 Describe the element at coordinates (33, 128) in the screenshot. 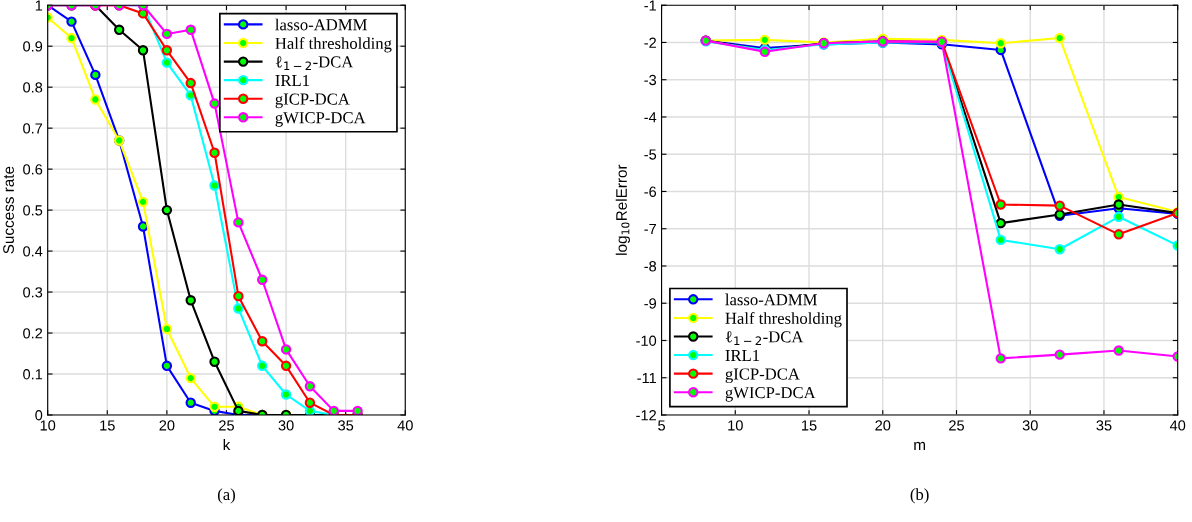

I see `y-tick-label: 0.7` at that location.